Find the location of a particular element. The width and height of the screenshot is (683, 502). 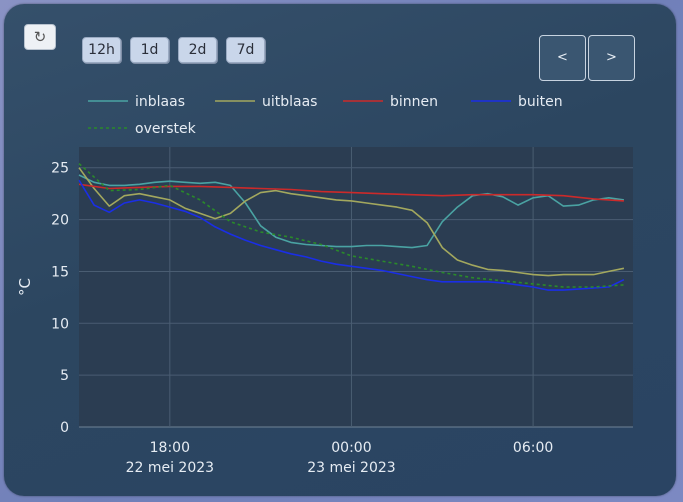

range-1d-button: 1d is located at coordinates (149, 50).